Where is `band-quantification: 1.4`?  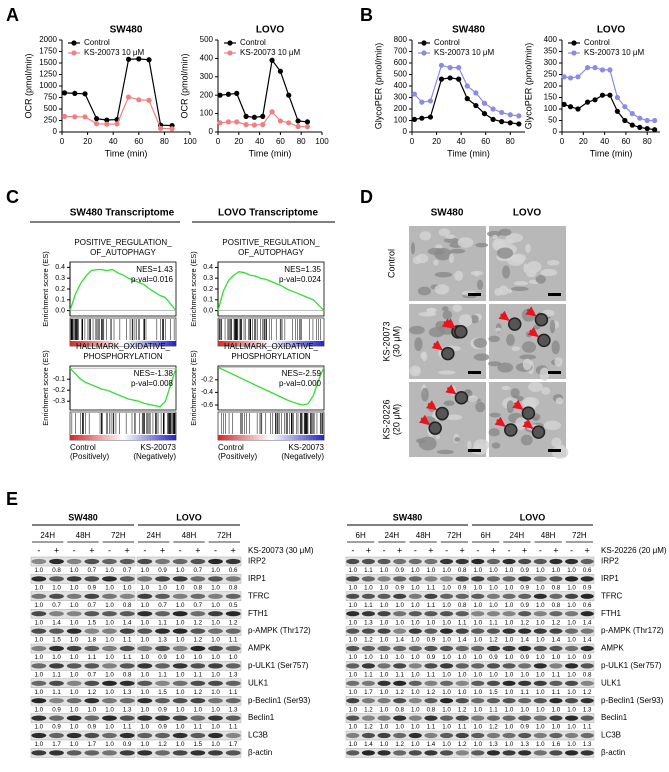 band-quantification: 1.4 is located at coordinates (556, 640).